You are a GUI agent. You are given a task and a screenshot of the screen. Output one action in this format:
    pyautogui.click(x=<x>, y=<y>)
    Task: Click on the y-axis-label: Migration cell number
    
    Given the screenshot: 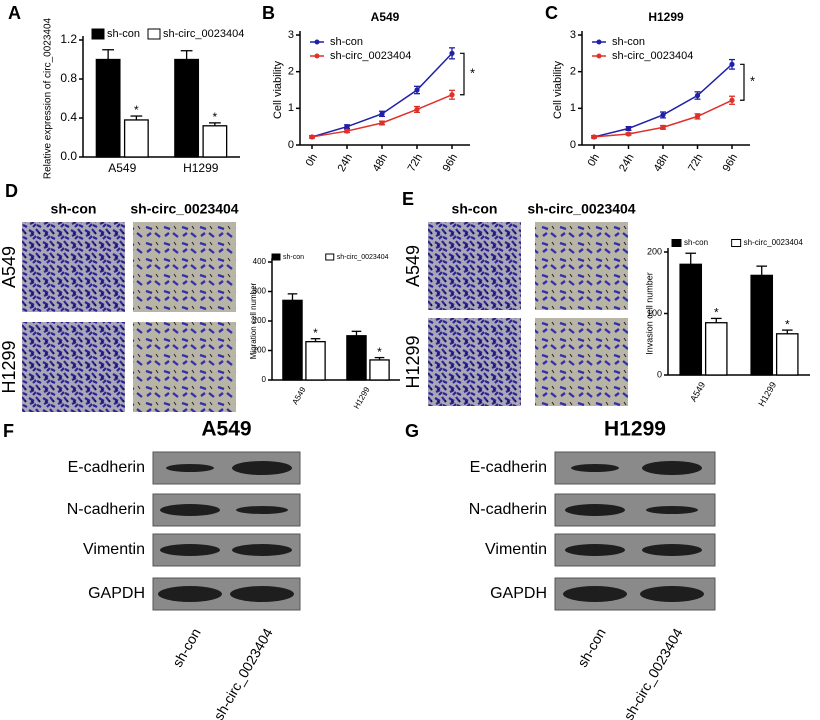 What is the action you would take?
    pyautogui.click(x=253, y=320)
    